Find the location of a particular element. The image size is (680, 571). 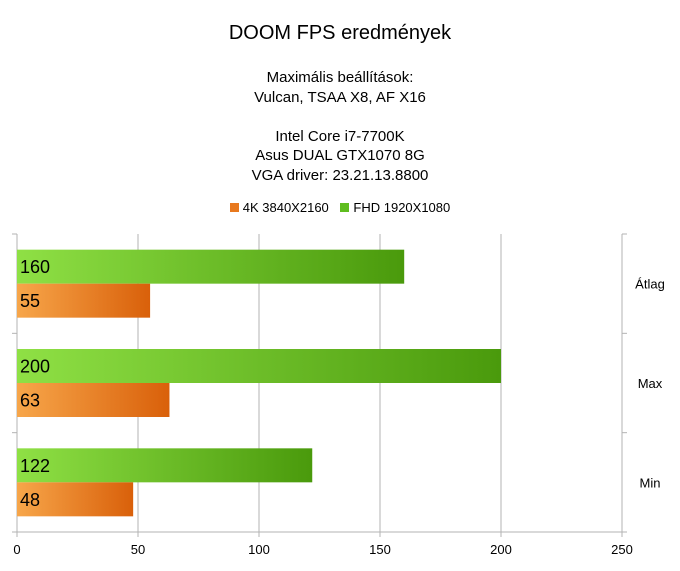

x-tick-label-50: 50 is located at coordinates (138, 549).